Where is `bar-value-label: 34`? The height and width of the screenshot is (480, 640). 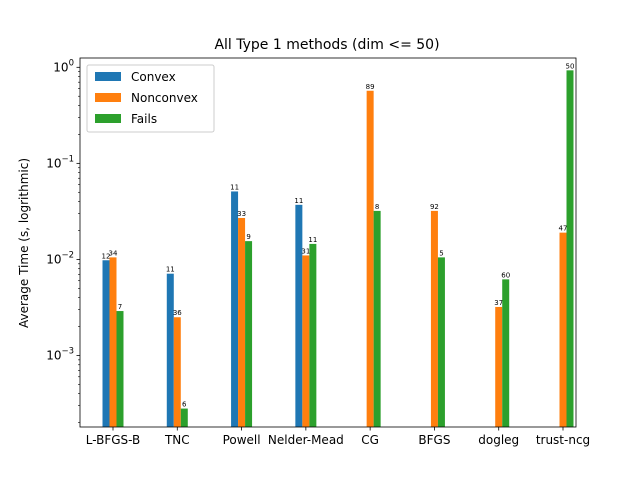
bar-value-label: 34 is located at coordinates (113, 253).